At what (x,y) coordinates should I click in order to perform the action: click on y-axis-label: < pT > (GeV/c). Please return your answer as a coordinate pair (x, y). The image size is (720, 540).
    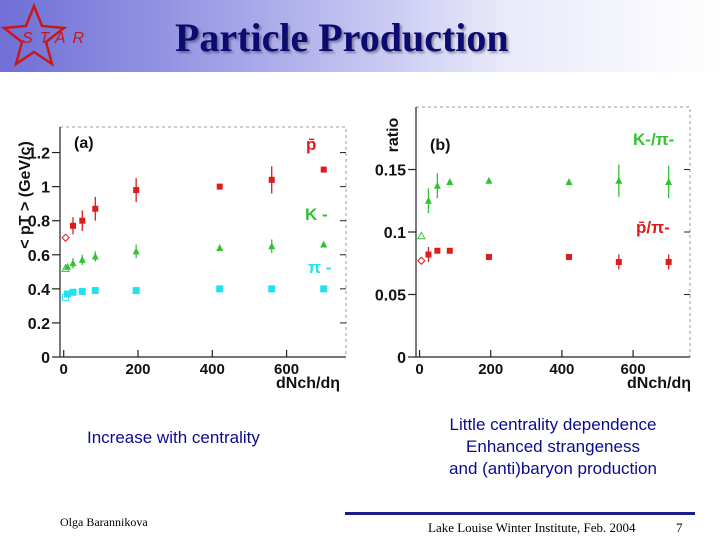
    Looking at the image, I should click on (25, 195).